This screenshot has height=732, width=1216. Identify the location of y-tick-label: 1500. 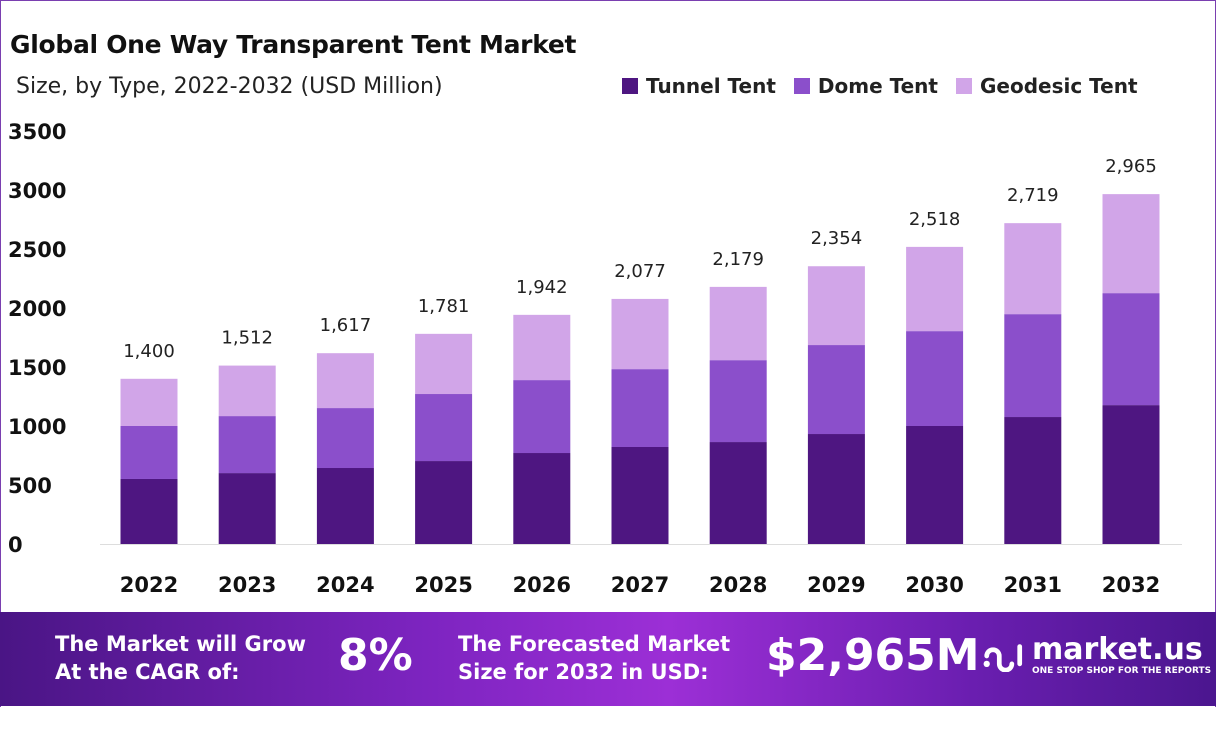
(37, 368).